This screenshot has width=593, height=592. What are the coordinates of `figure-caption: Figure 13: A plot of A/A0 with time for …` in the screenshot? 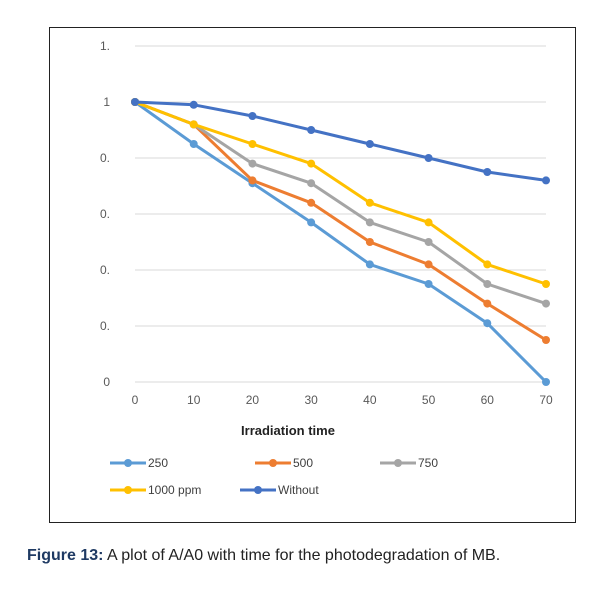 It's located at (308, 555).